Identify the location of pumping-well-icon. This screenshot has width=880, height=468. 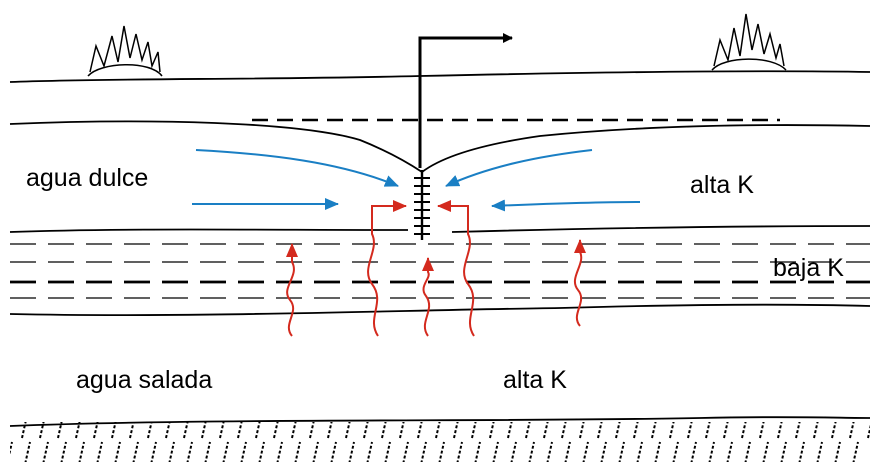
(463, 136).